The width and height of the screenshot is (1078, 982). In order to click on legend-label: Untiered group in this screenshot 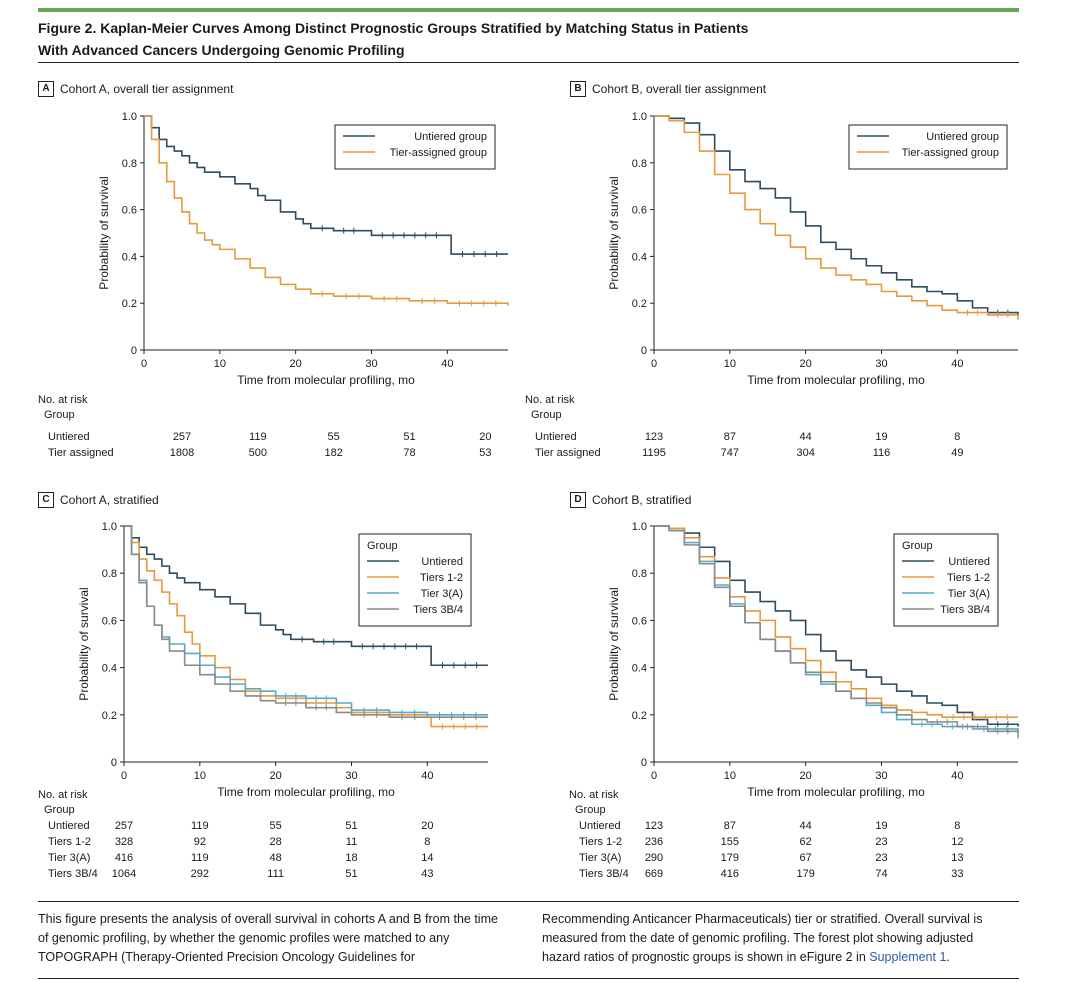, I will do `click(962, 137)`.